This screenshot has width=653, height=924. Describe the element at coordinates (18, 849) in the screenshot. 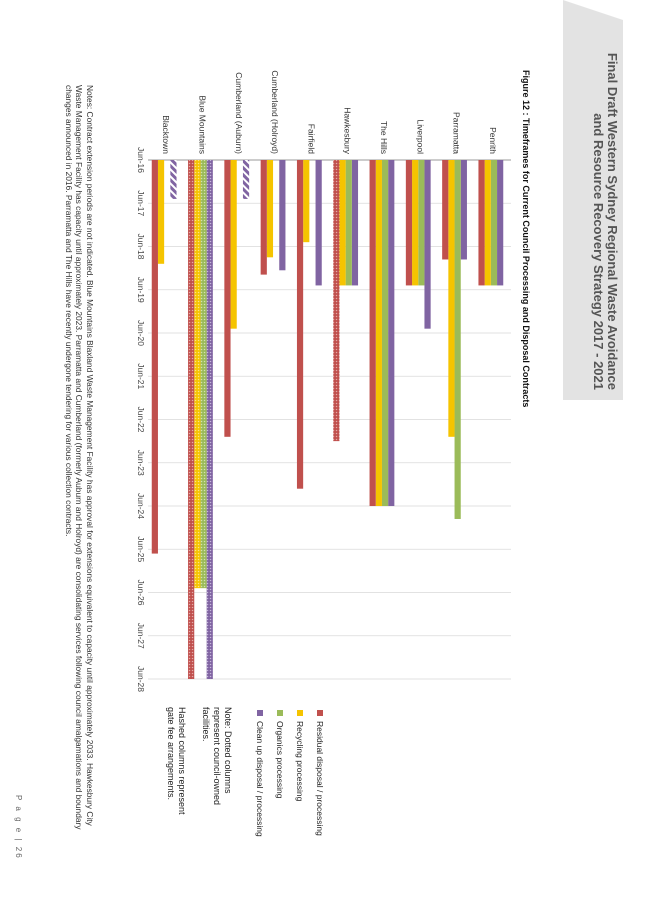

I see `page-number-value: | 26` at that location.